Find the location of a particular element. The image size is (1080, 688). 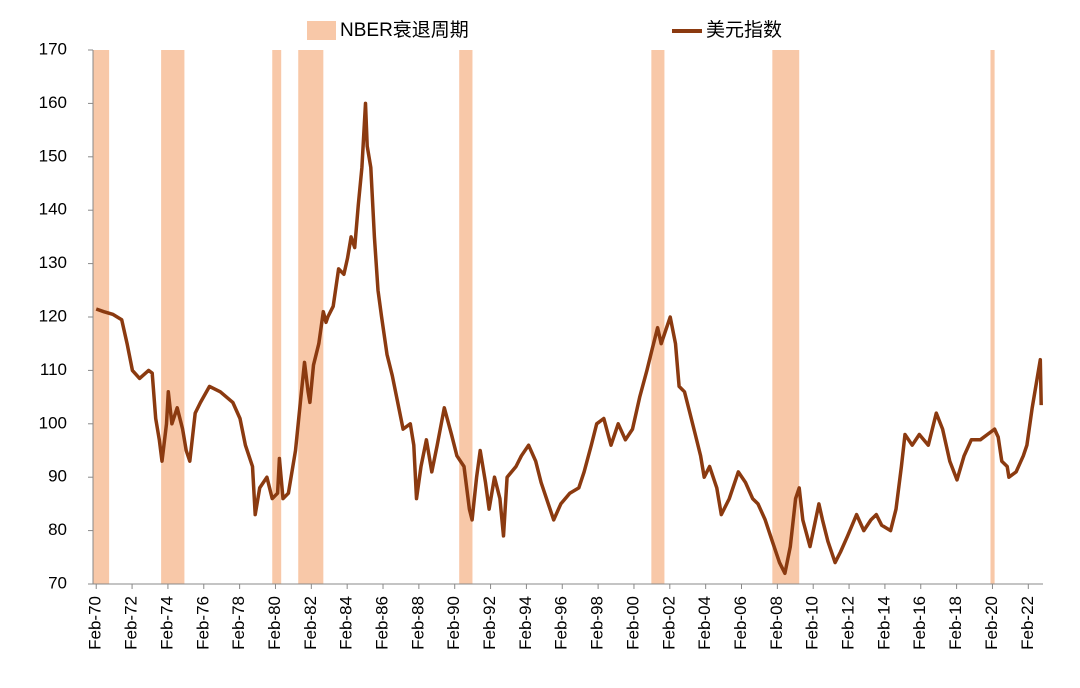

y-tick-label: 170 is located at coordinates (53, 48).